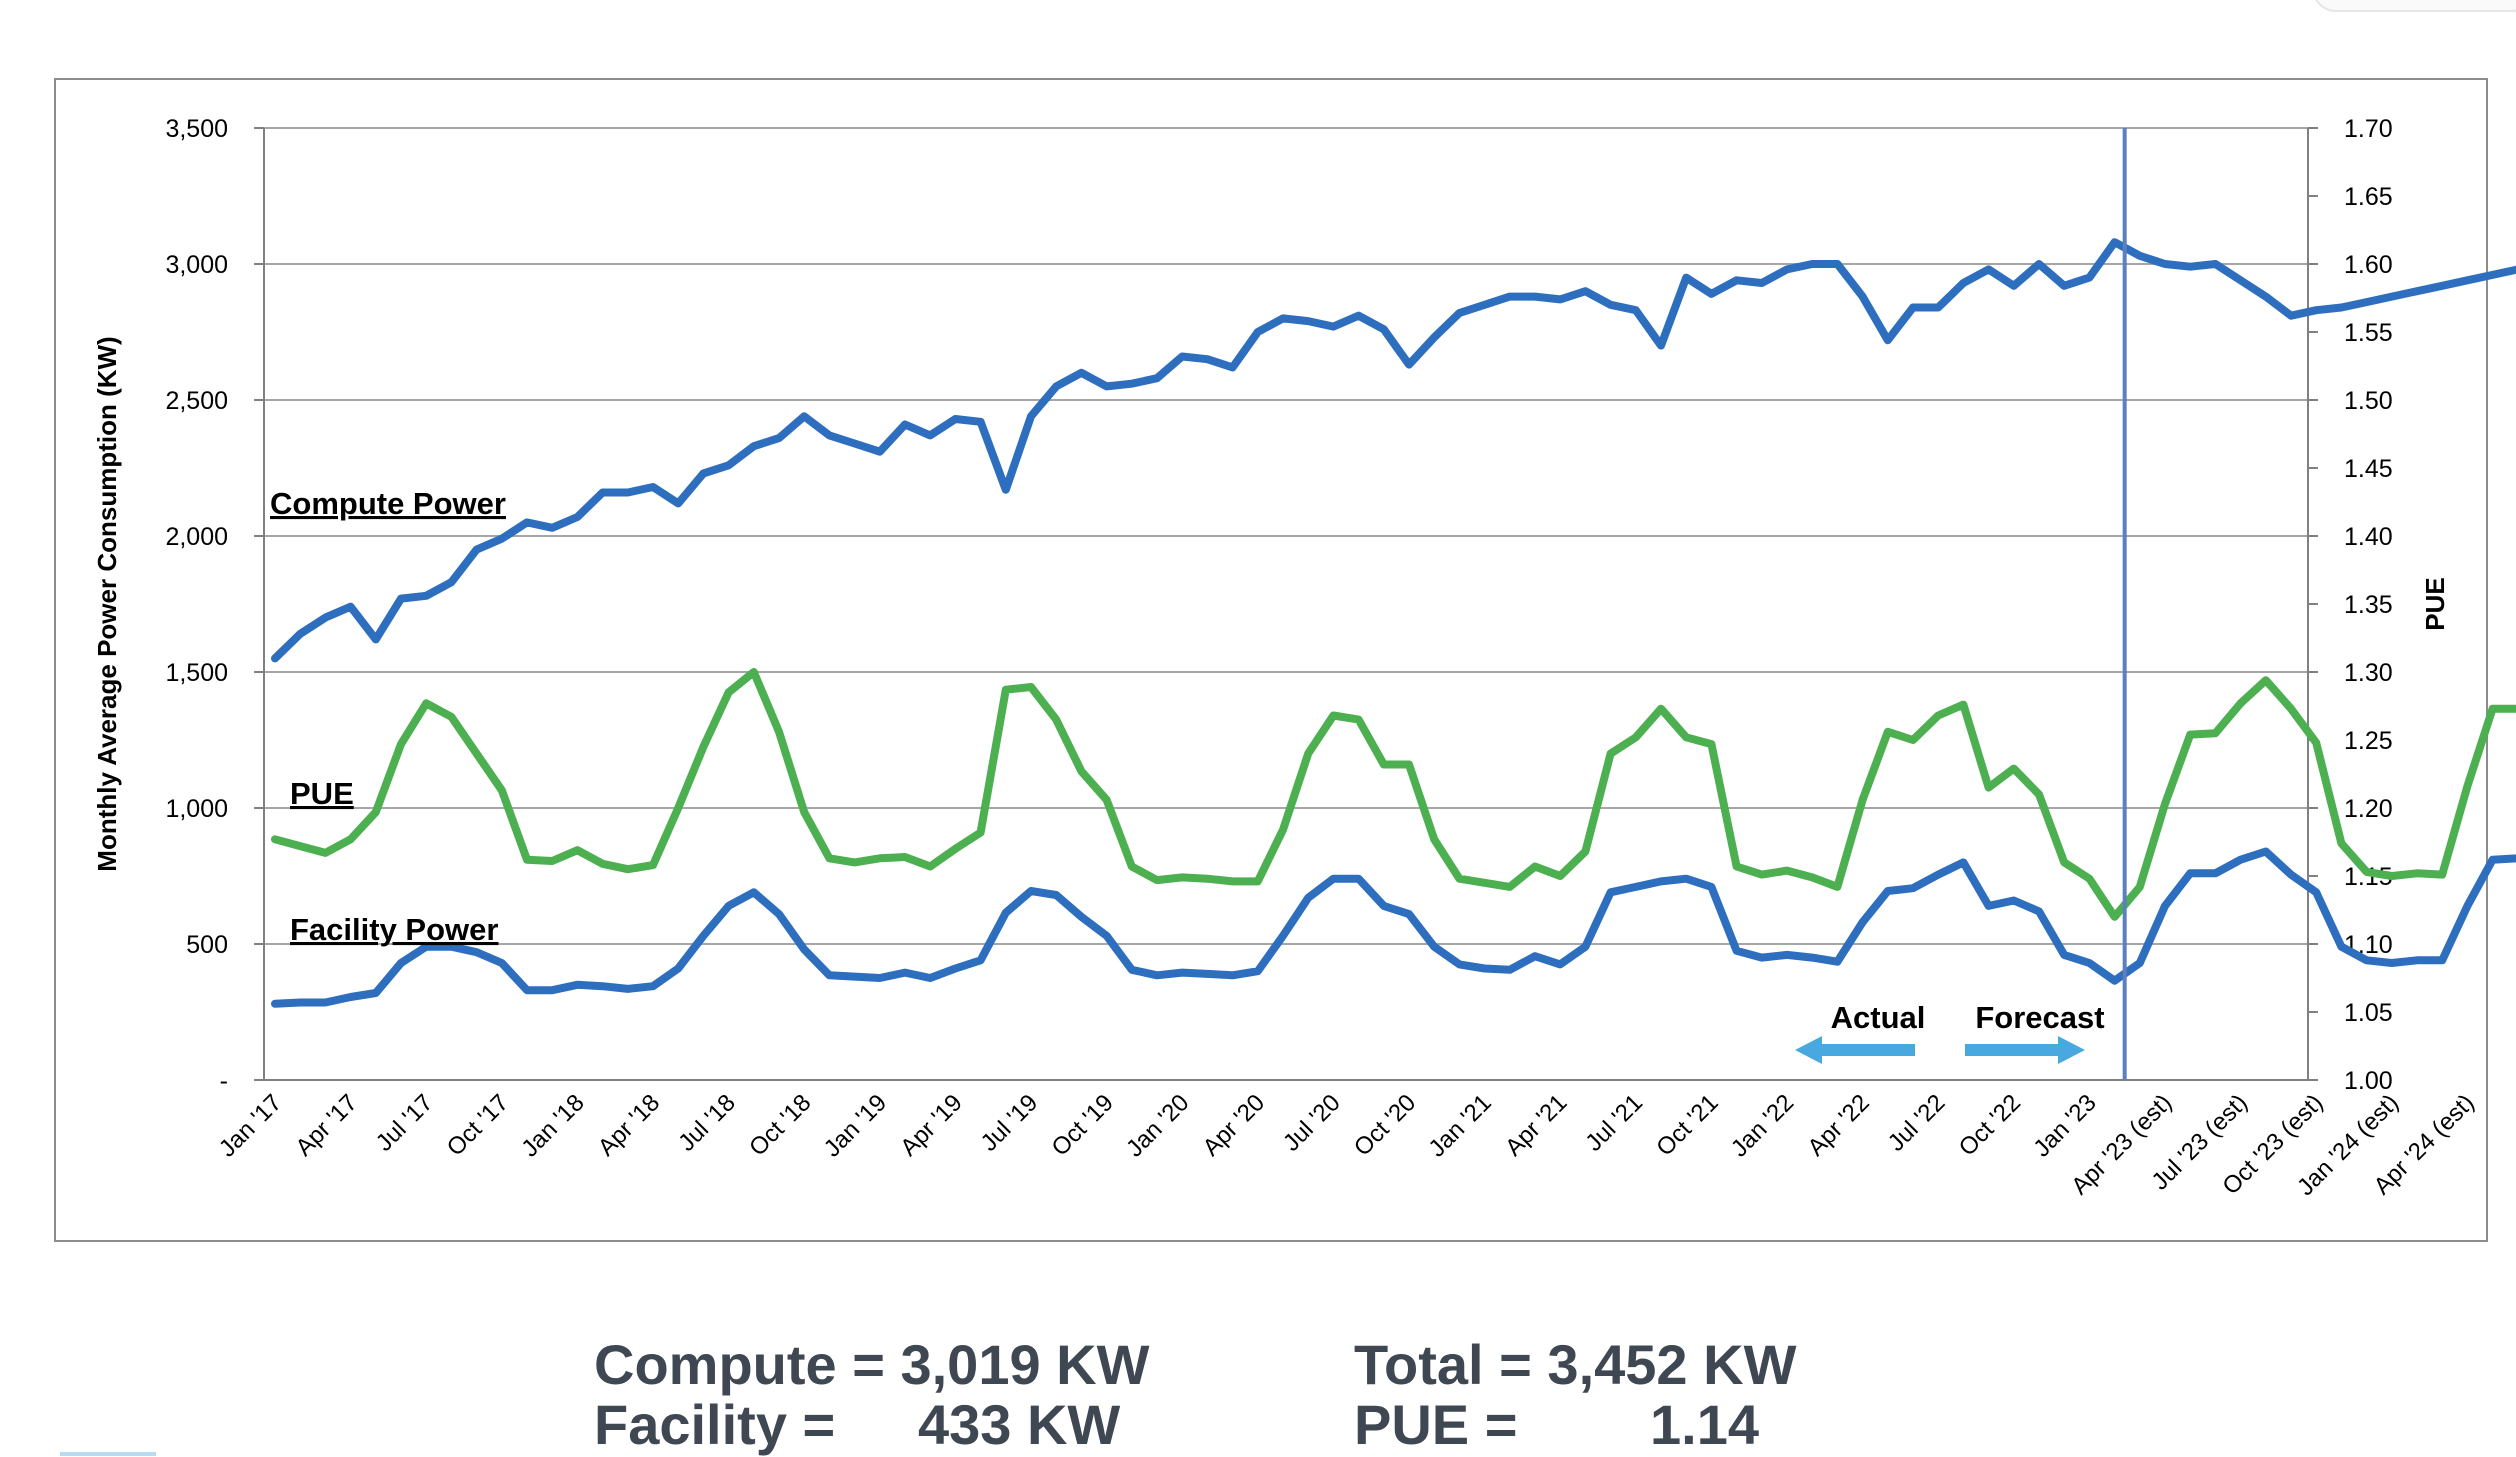 This screenshot has width=2516, height=1457. What do you see at coordinates (1536, 1125) in the screenshot?
I see `x-tick-label: Apr '21` at bounding box center [1536, 1125].